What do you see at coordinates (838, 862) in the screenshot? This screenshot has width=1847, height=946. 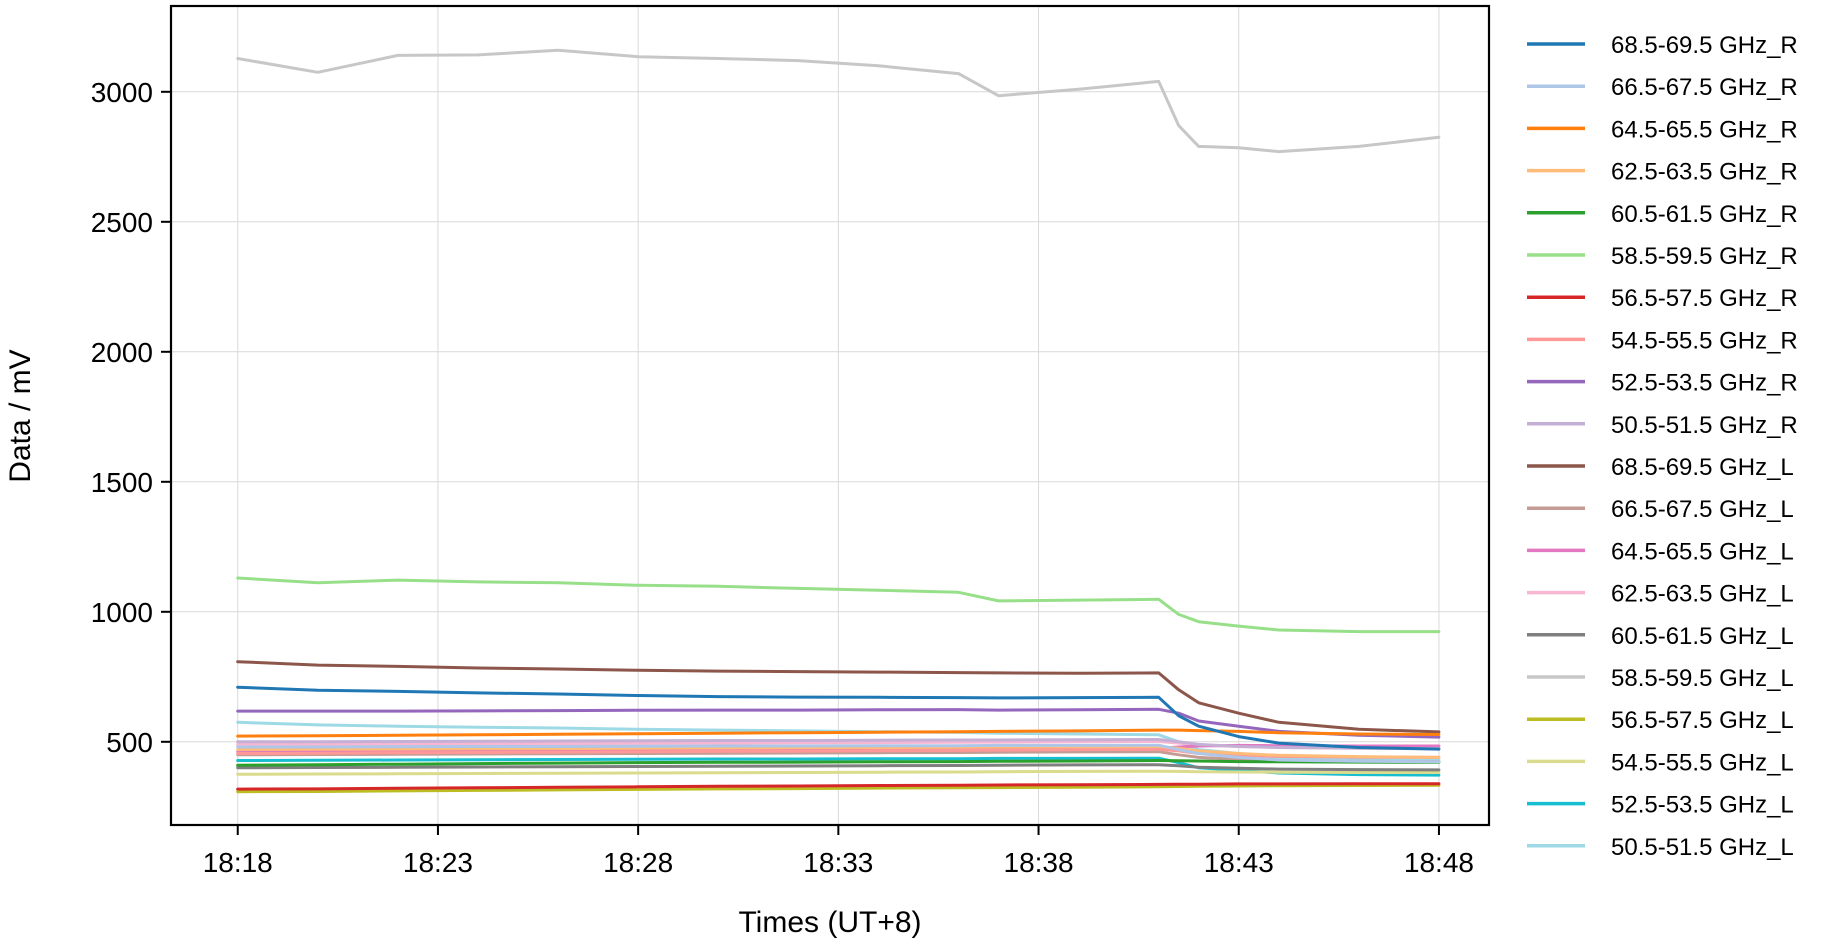 I see `x-tick-label: 18:33` at bounding box center [838, 862].